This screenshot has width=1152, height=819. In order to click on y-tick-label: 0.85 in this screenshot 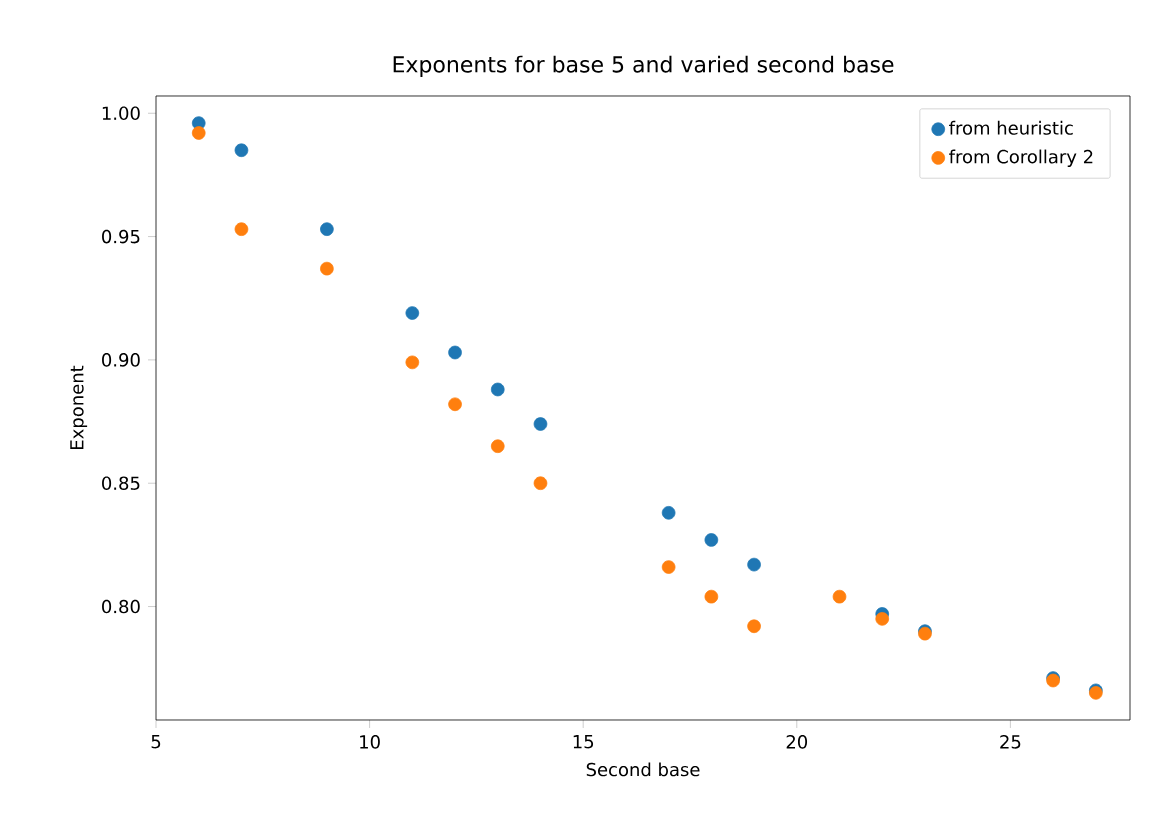, I will do `click(121, 483)`.